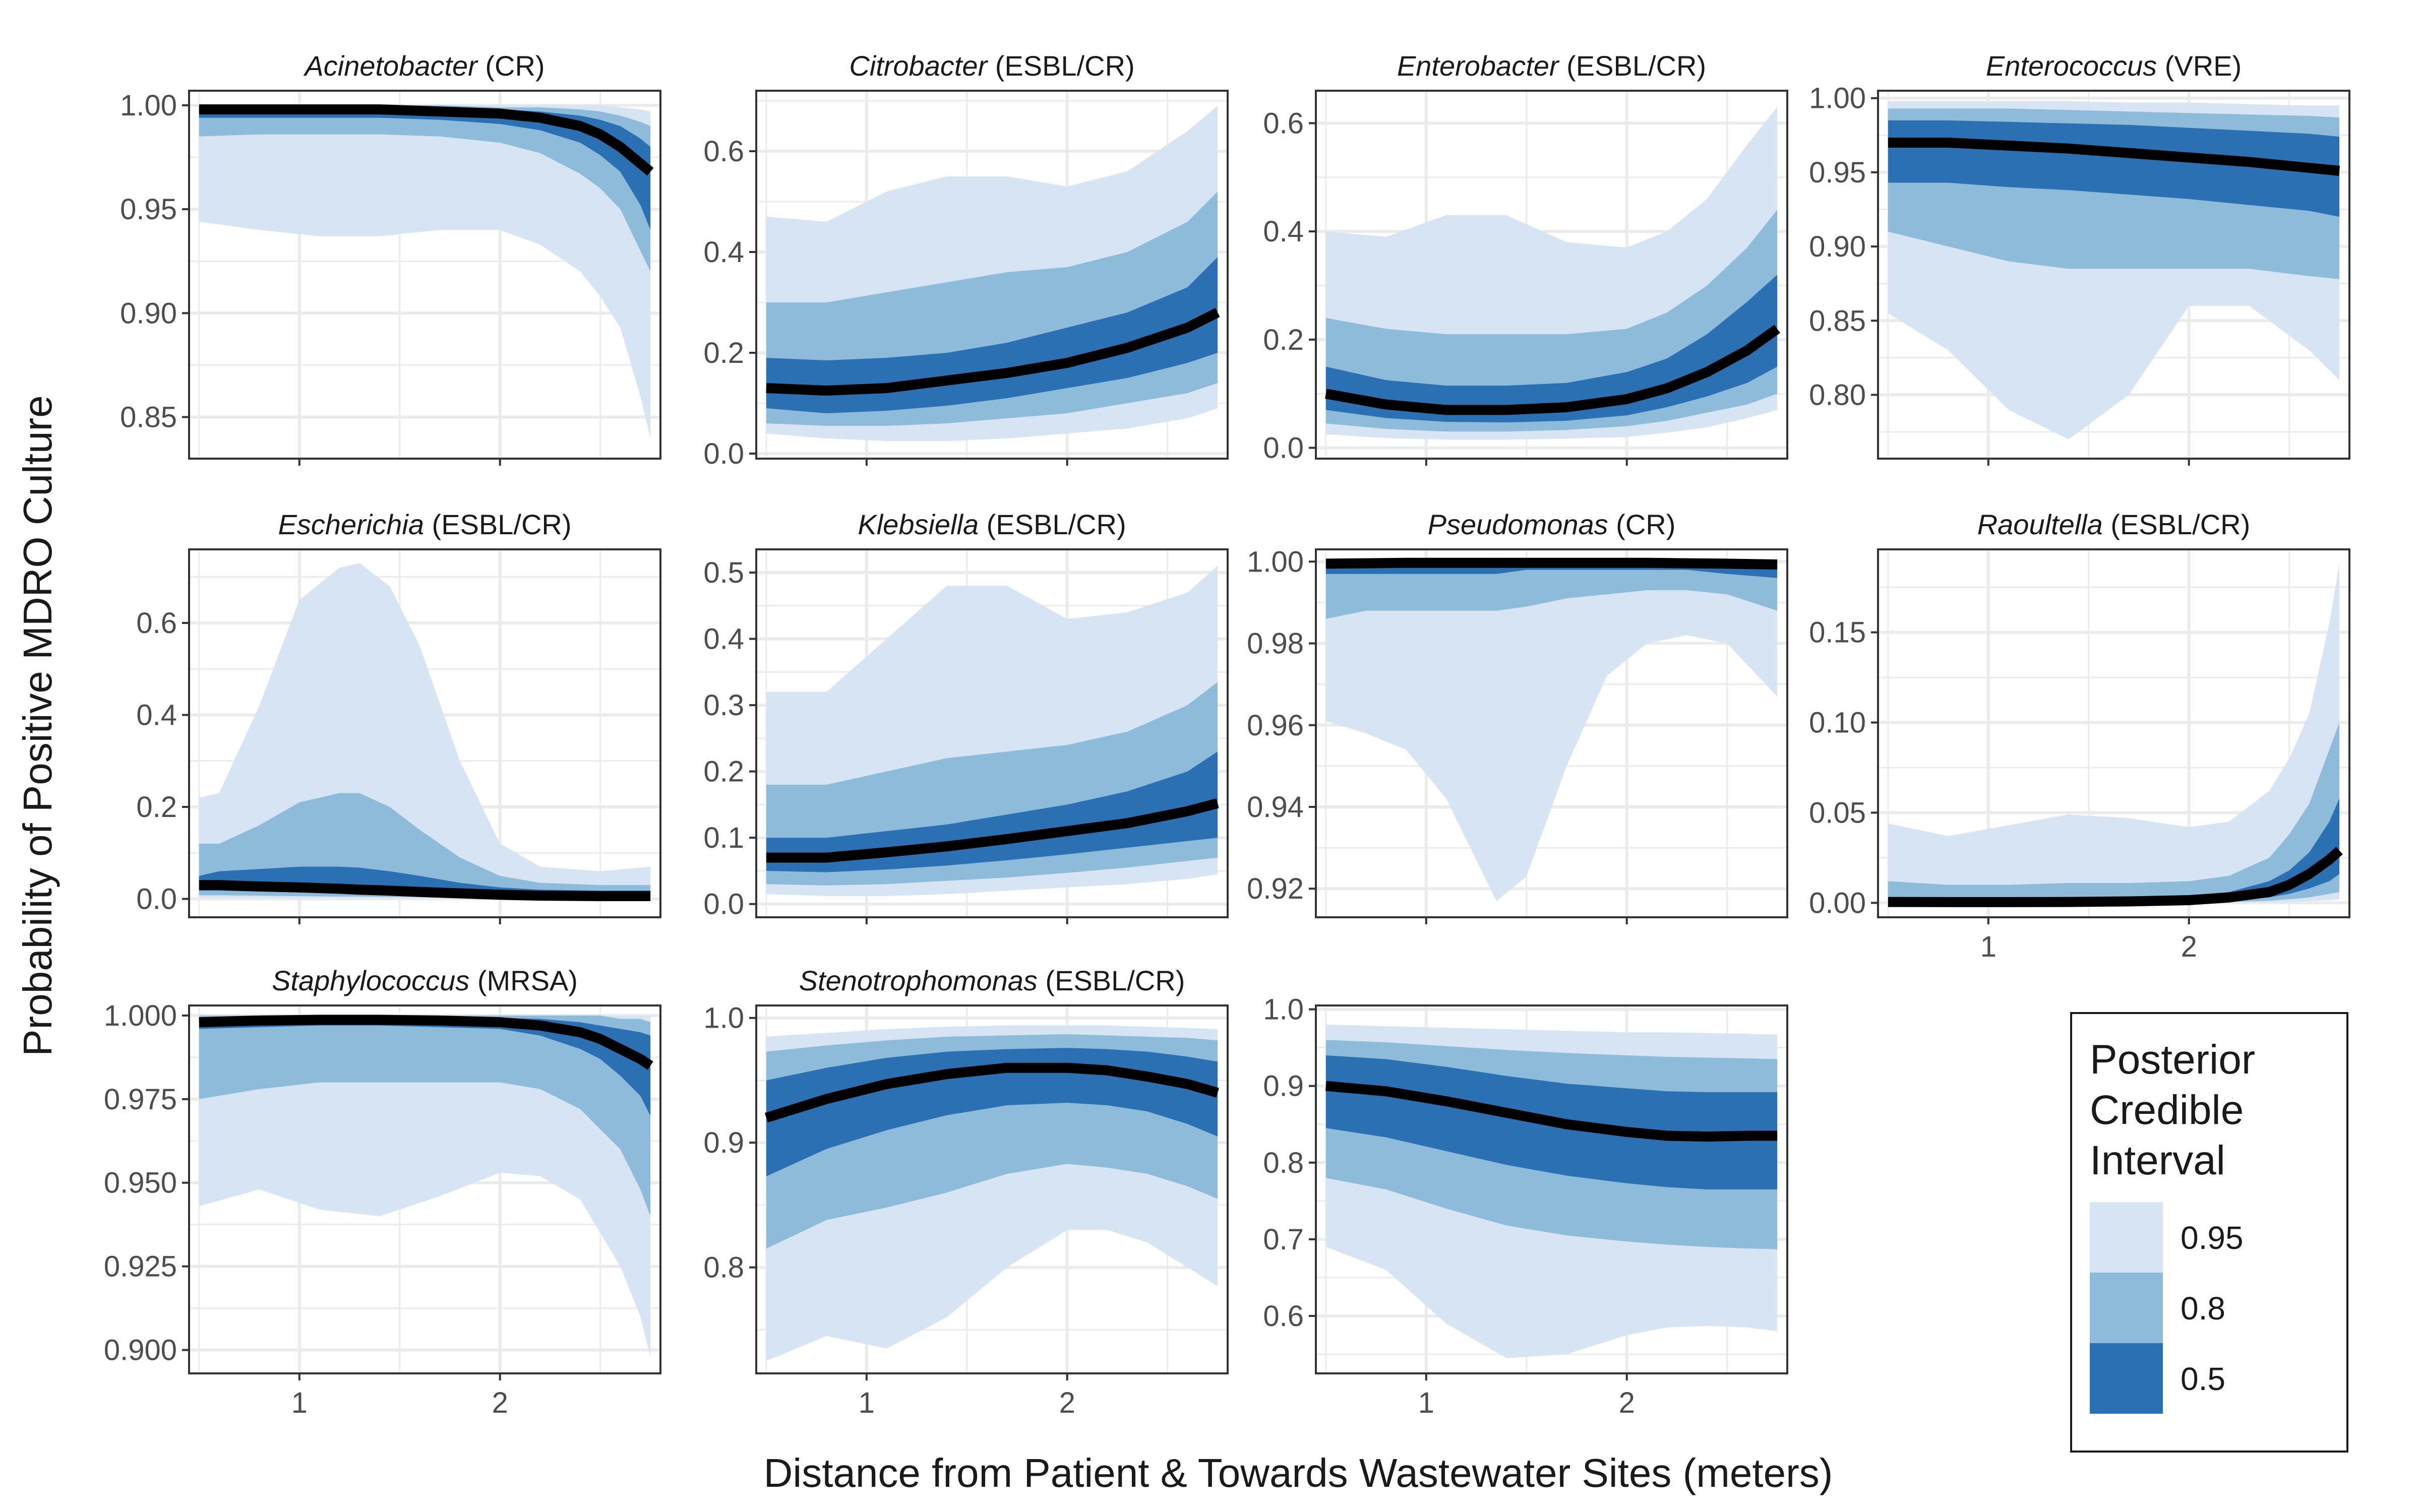 This screenshot has height=1512, width=2420. What do you see at coordinates (2071, 66) in the screenshot?
I see `panel-title-genus: Enterococcus` at bounding box center [2071, 66].